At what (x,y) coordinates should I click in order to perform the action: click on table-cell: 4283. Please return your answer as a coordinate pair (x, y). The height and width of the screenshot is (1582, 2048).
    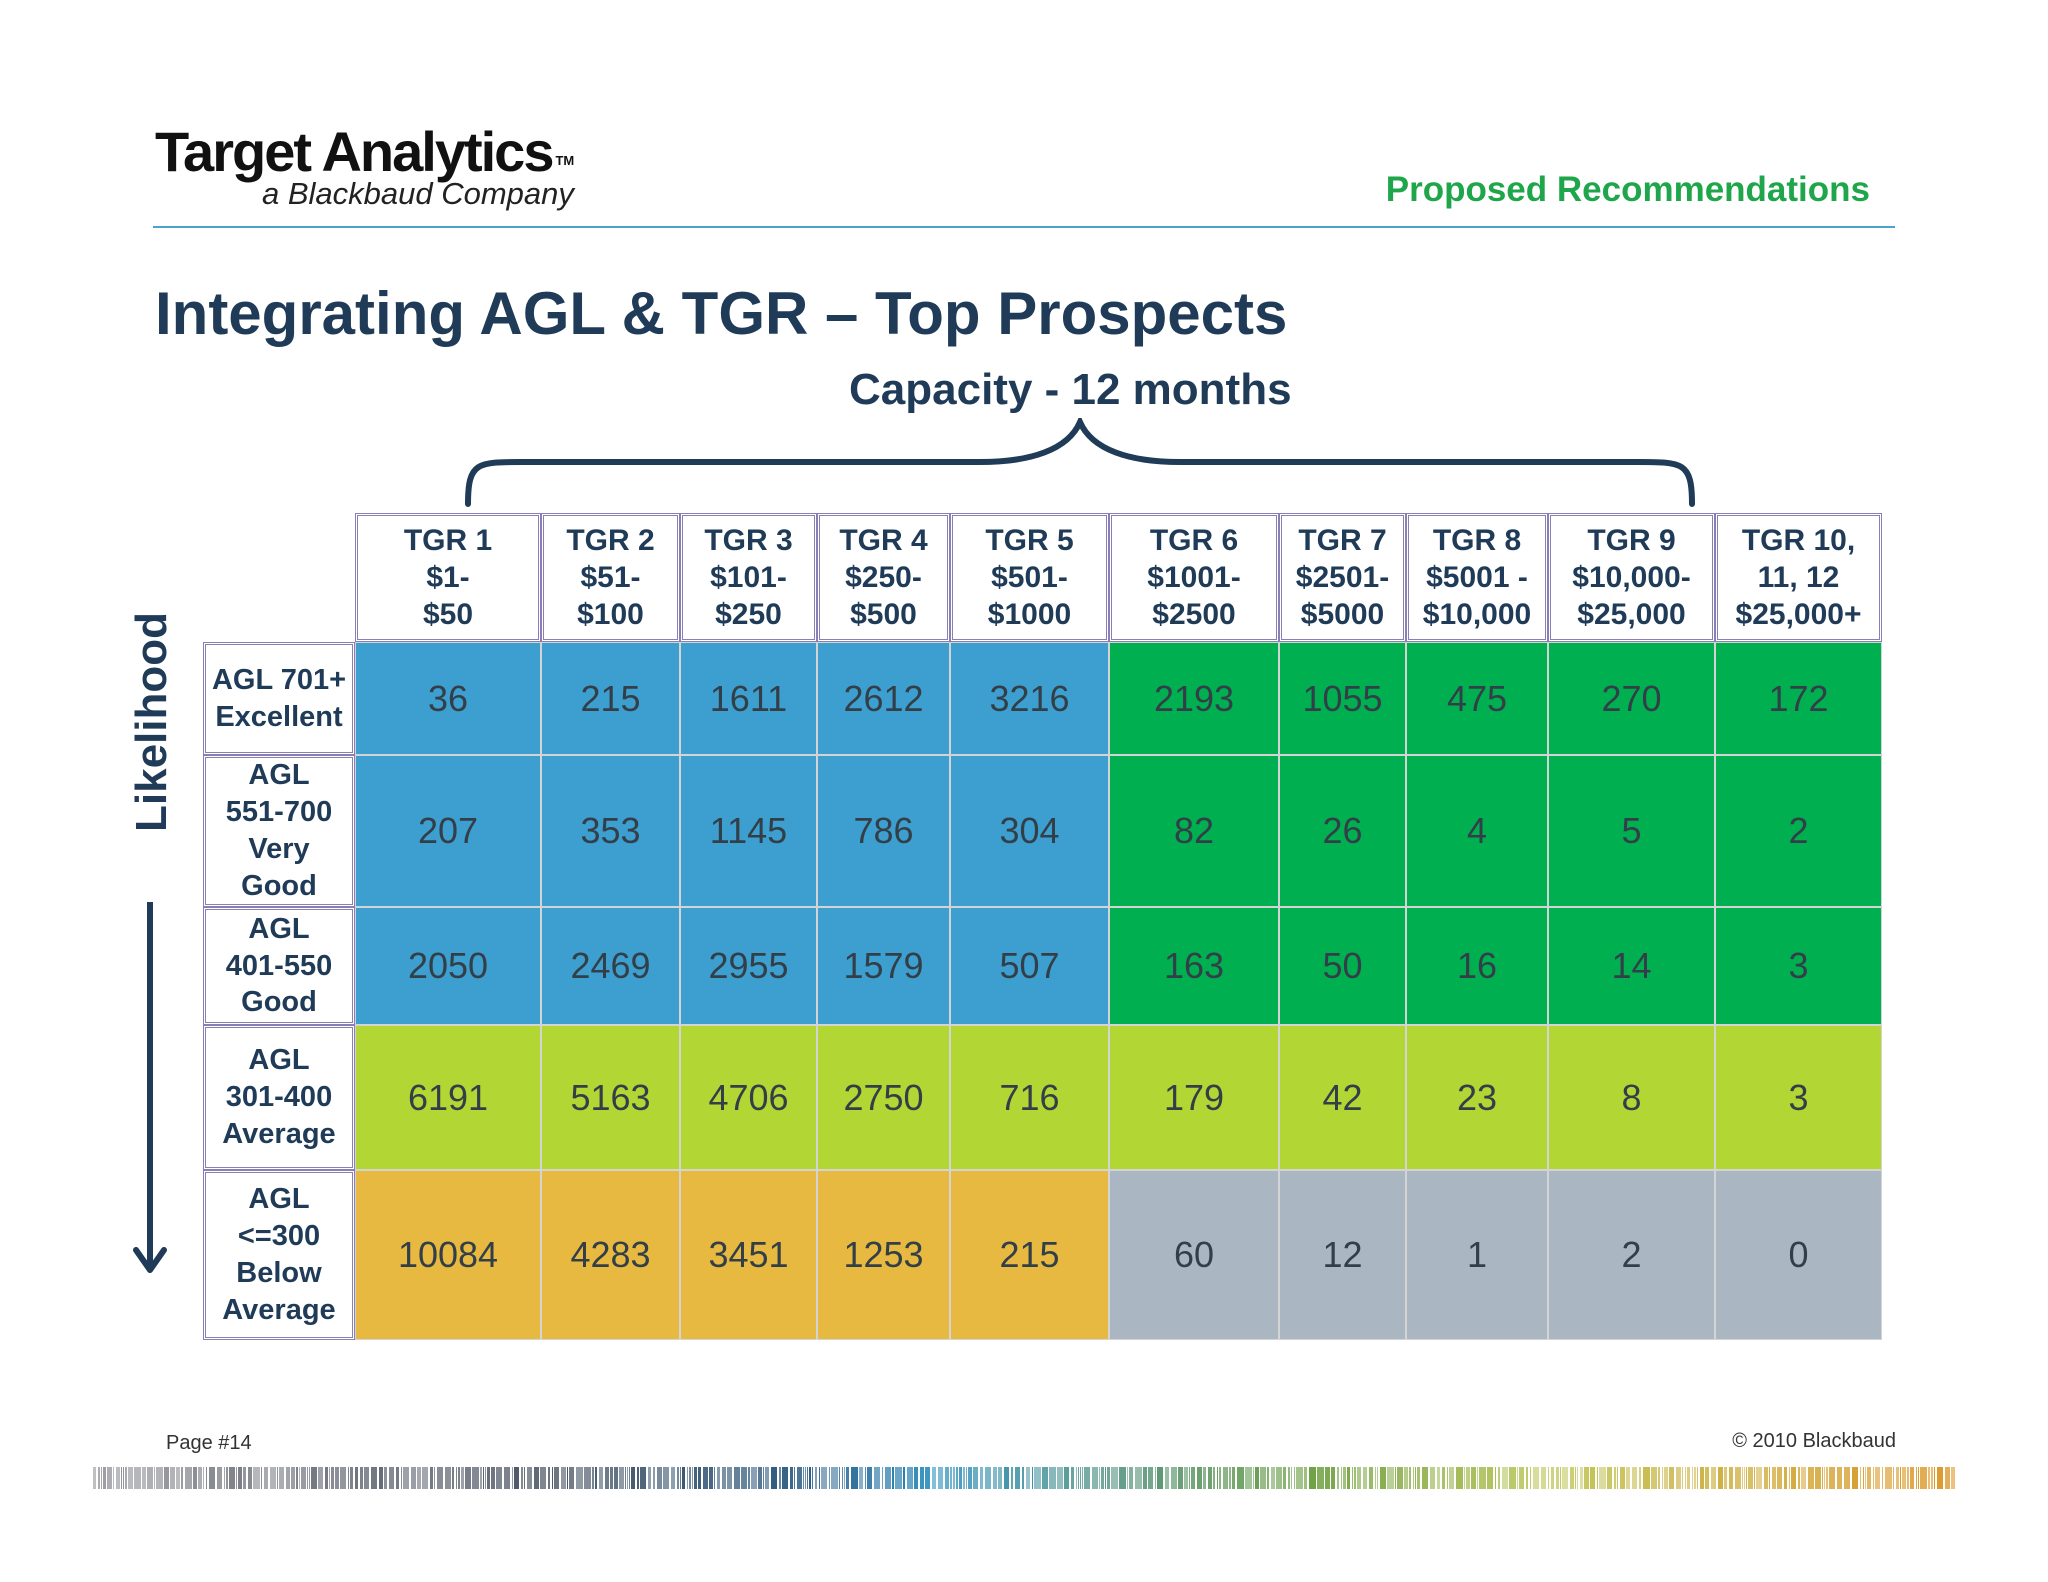
    Looking at the image, I should click on (610, 1255).